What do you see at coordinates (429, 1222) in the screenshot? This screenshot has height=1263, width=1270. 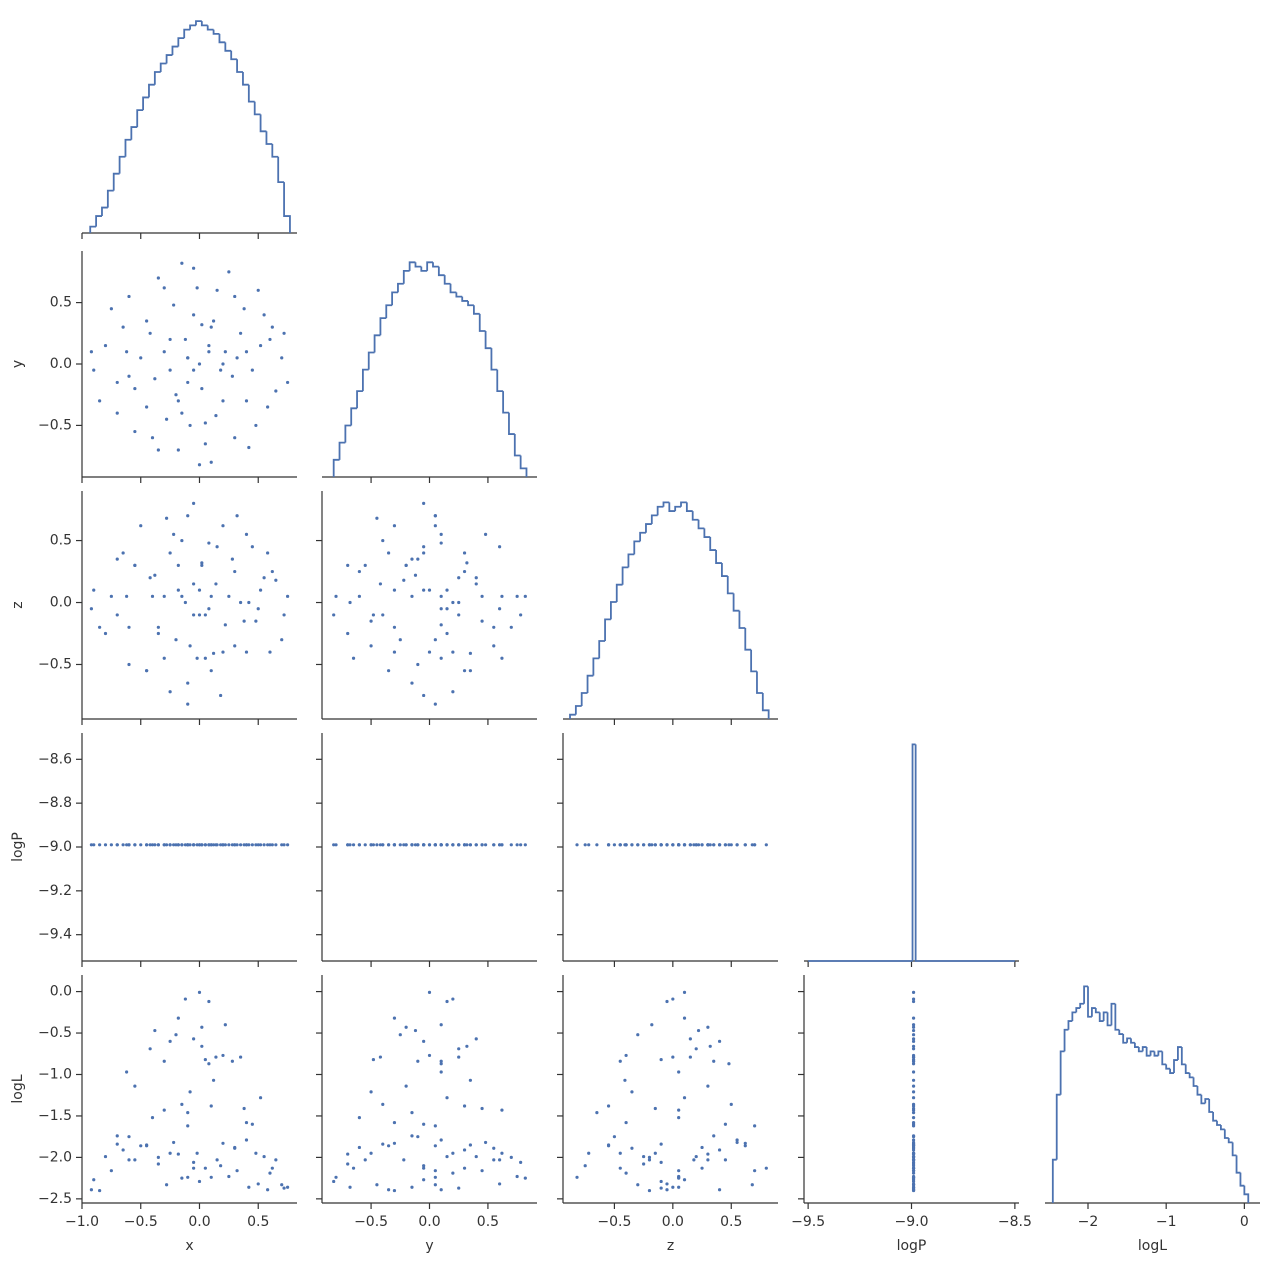 I see `x-tick-label: 0.0` at bounding box center [429, 1222].